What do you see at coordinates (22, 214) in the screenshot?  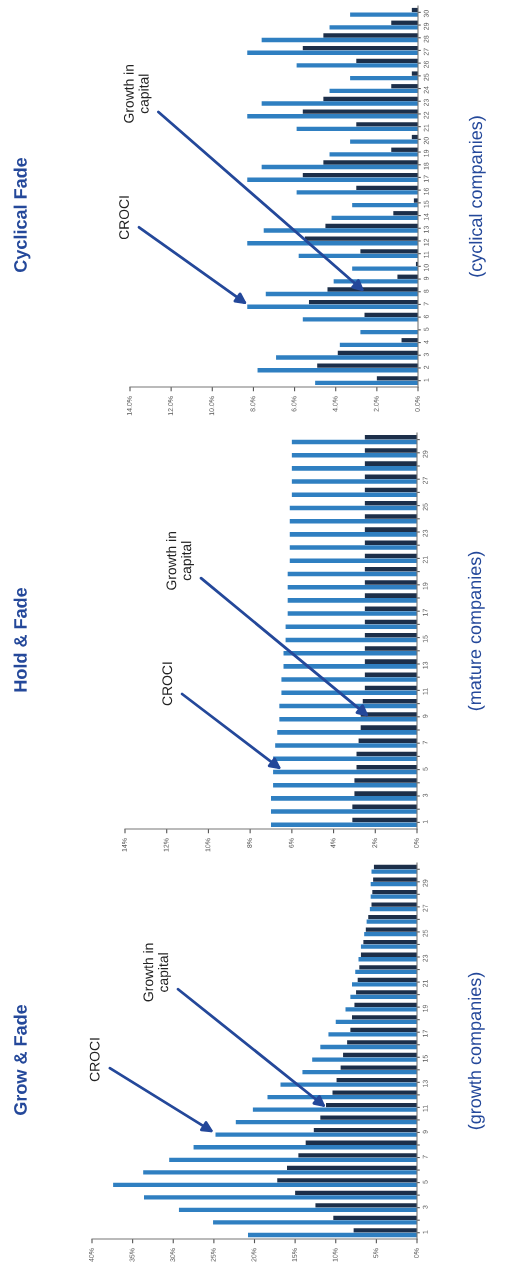 I see `text: Cyclical Fade` at bounding box center [22, 214].